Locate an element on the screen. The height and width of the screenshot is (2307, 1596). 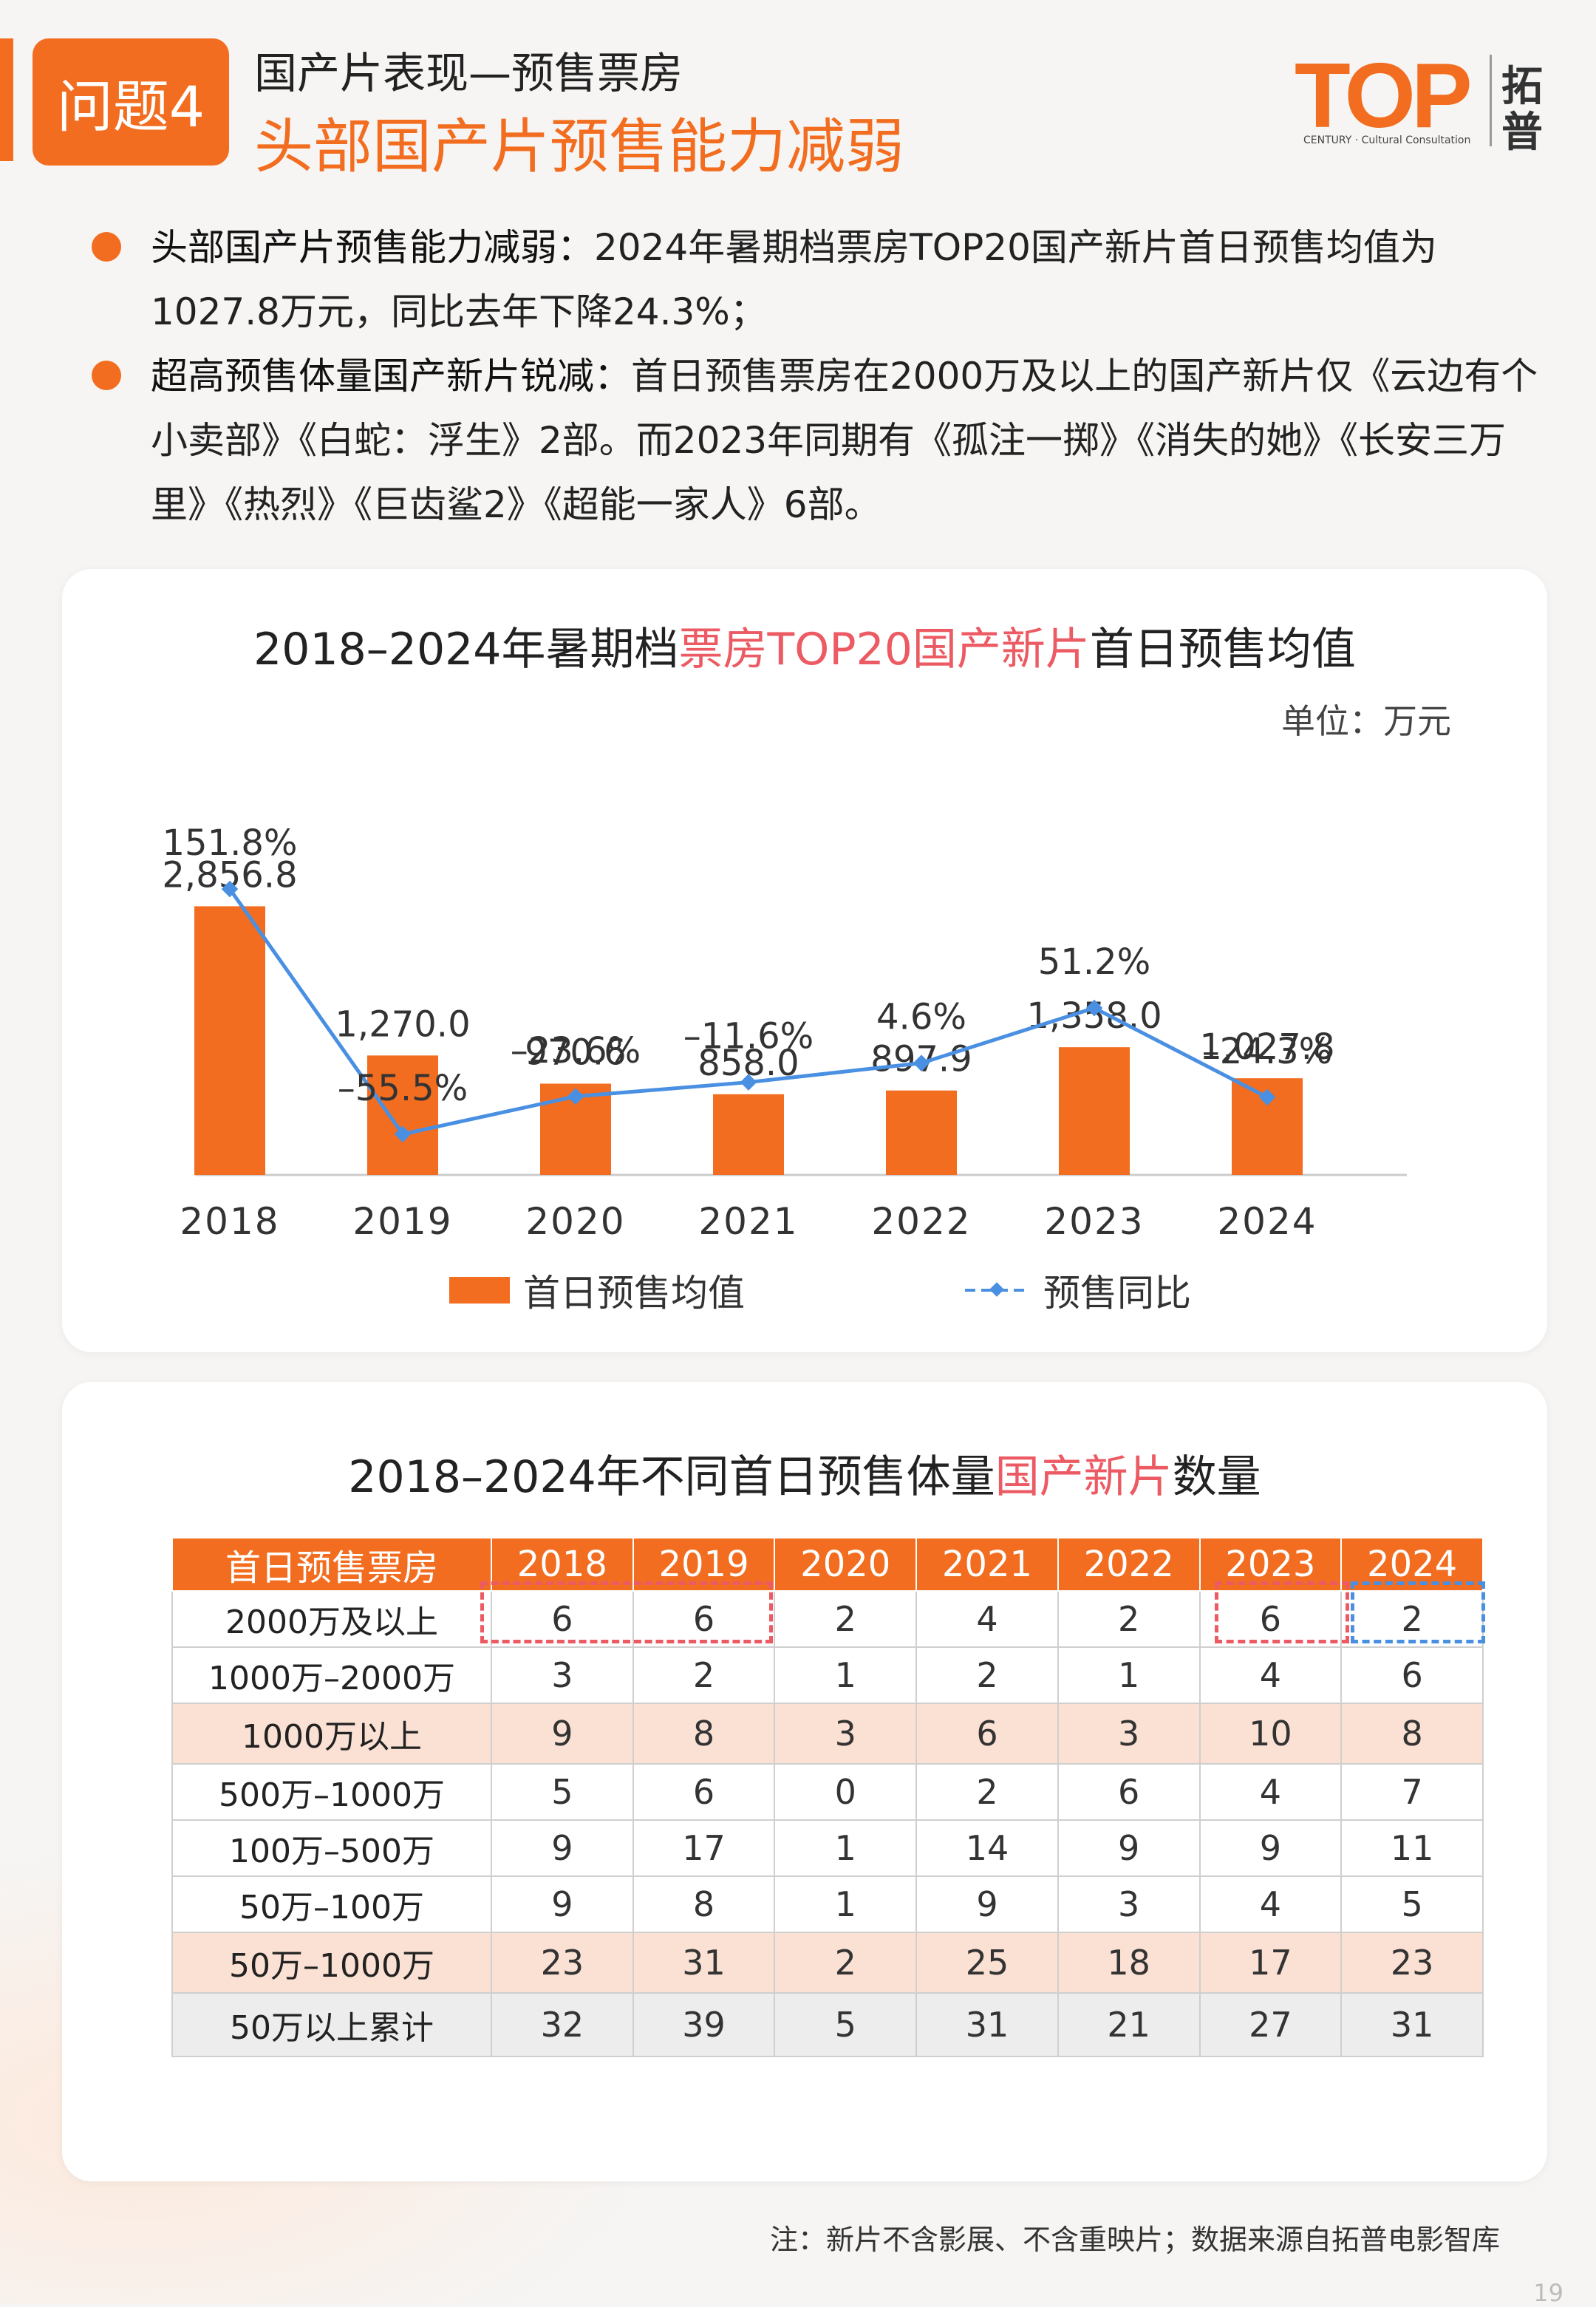
x-tick-label: 2019 is located at coordinates (402, 1221).